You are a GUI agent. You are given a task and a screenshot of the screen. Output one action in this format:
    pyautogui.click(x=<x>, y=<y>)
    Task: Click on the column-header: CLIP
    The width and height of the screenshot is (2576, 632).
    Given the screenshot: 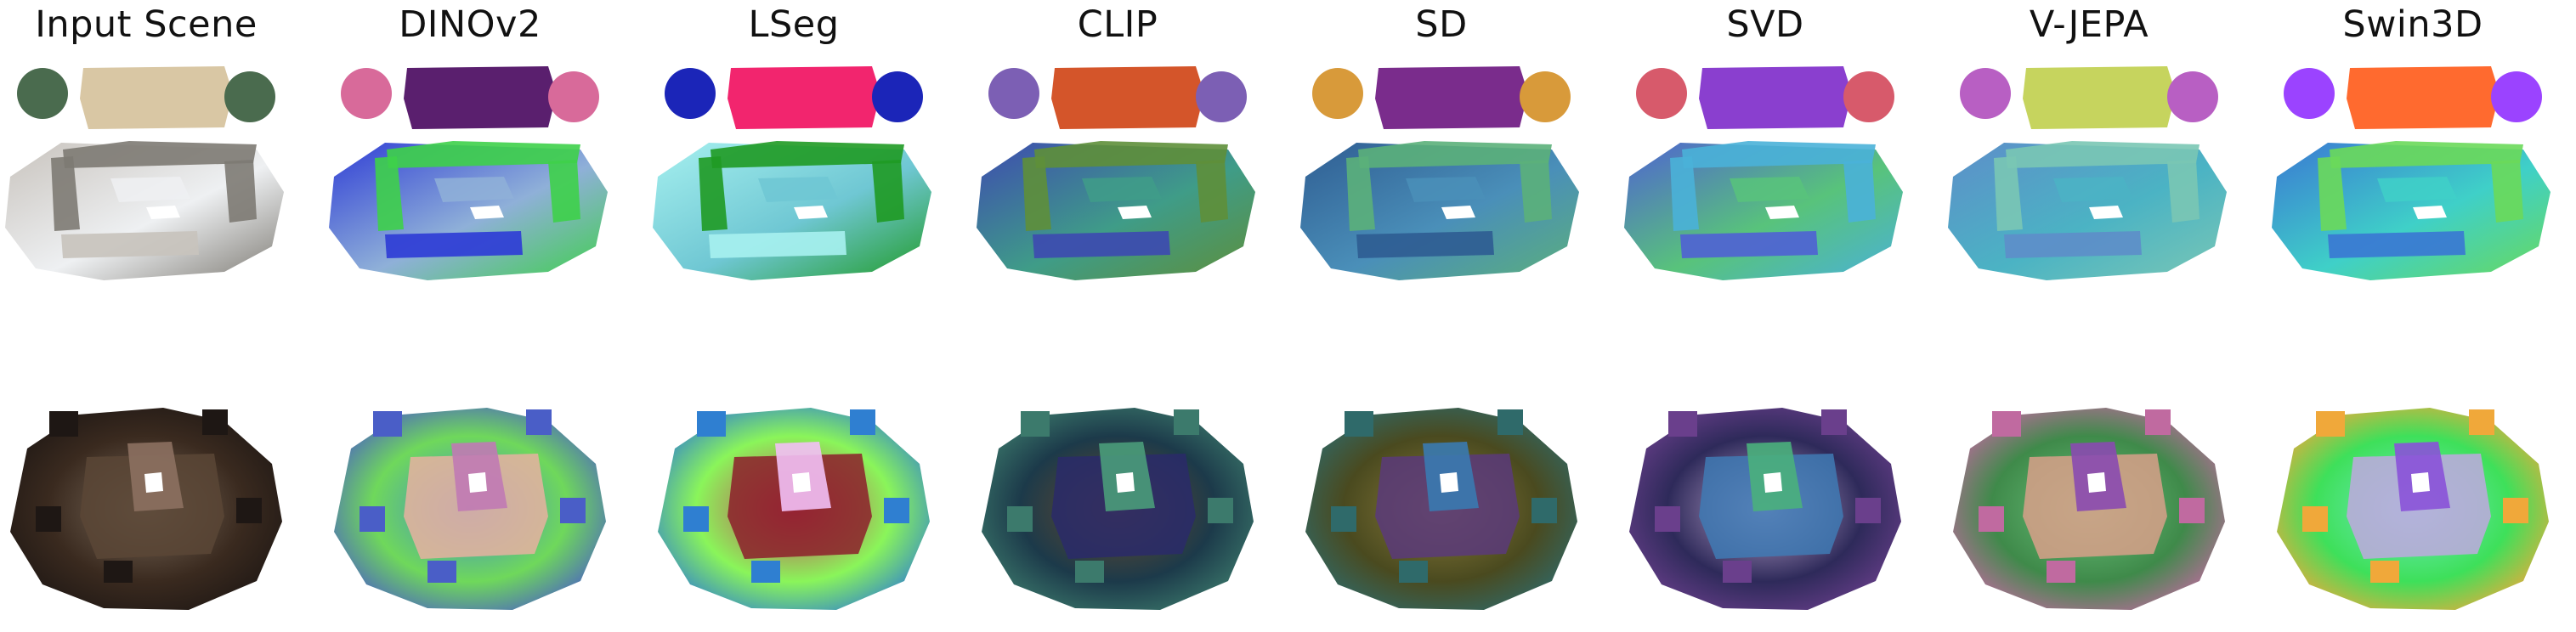 What is the action you would take?
    pyautogui.click(x=1117, y=24)
    